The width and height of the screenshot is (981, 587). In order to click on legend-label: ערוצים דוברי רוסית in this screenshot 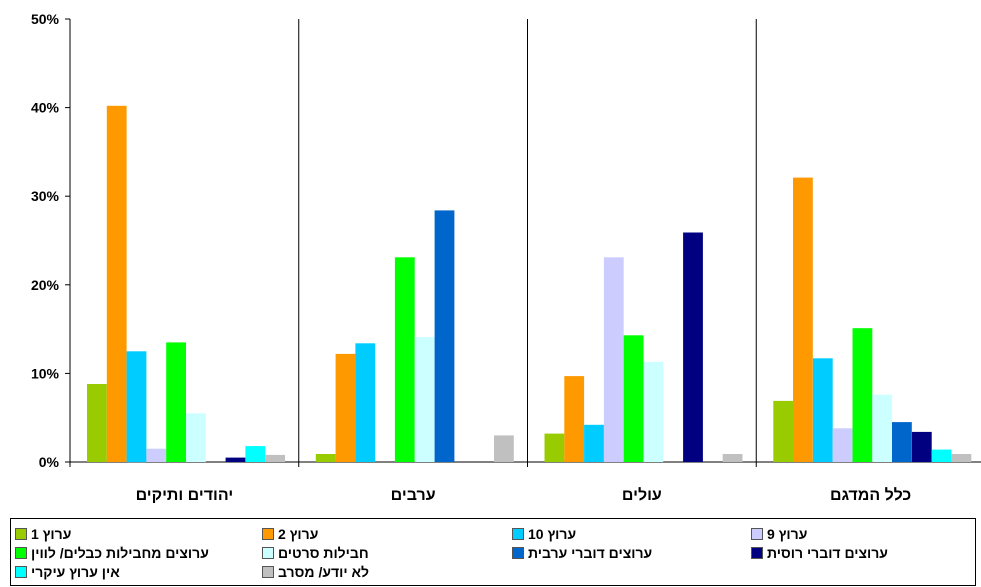, I will do `click(827, 553)`.